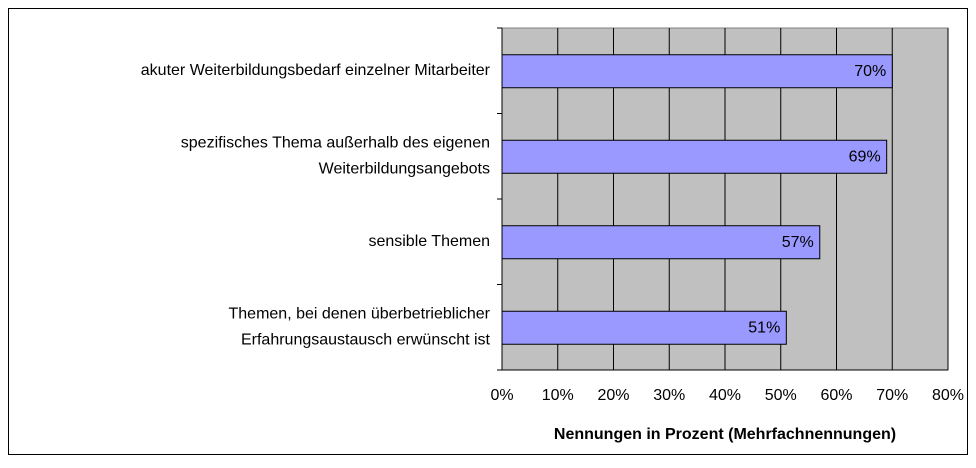 This screenshot has width=976, height=468. I want to click on x-tick-label: 50%, so click(781, 395).